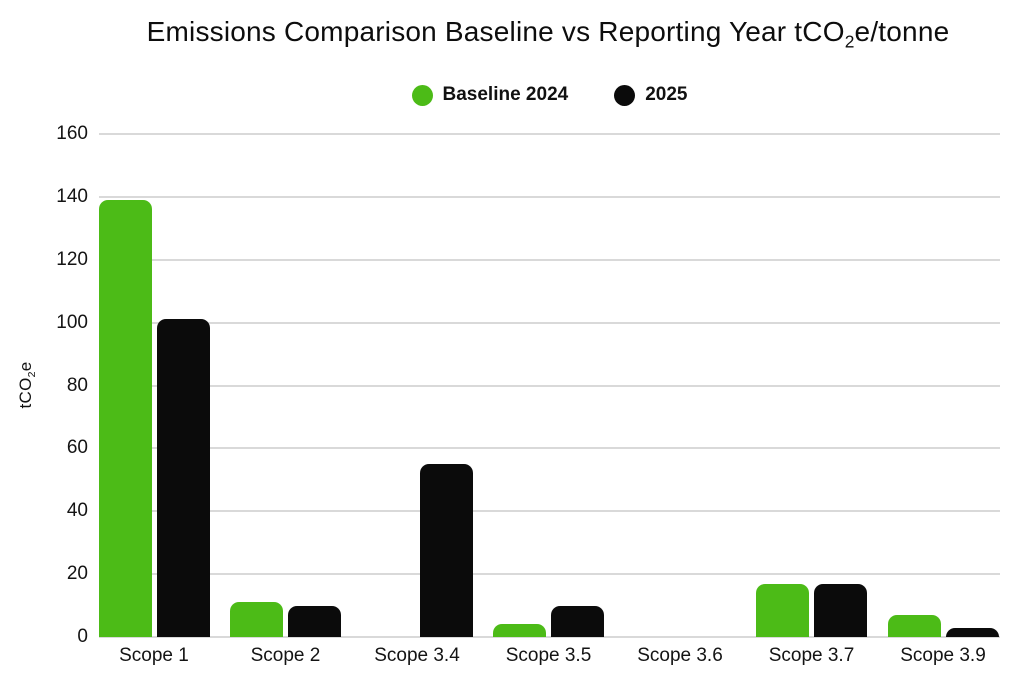 This screenshot has height=680, width=1024. I want to click on legend-item-2025: 2025, so click(650, 95).